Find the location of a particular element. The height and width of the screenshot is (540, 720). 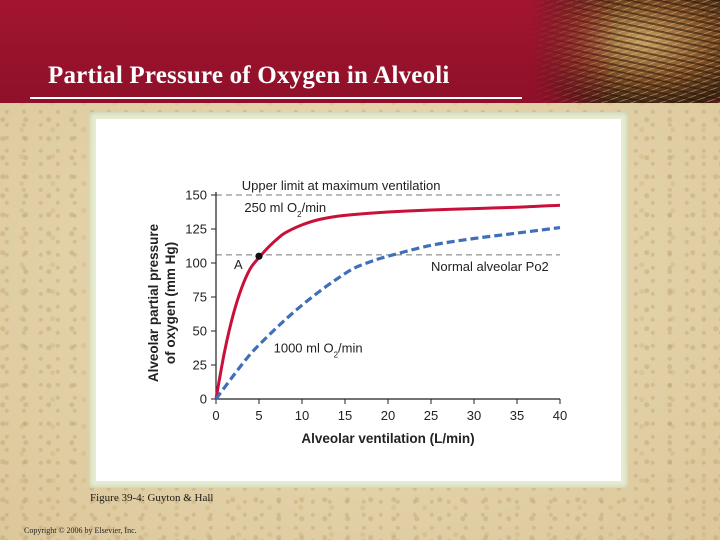

y-axis-label-line2: of oxygen (mm Hg) is located at coordinates (170, 303).